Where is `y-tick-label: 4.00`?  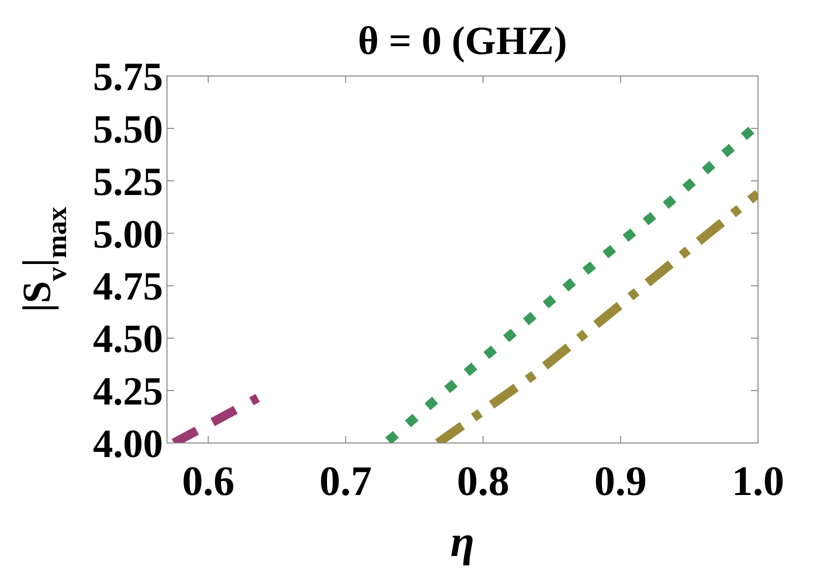 y-tick-label: 4.00 is located at coordinates (128, 443).